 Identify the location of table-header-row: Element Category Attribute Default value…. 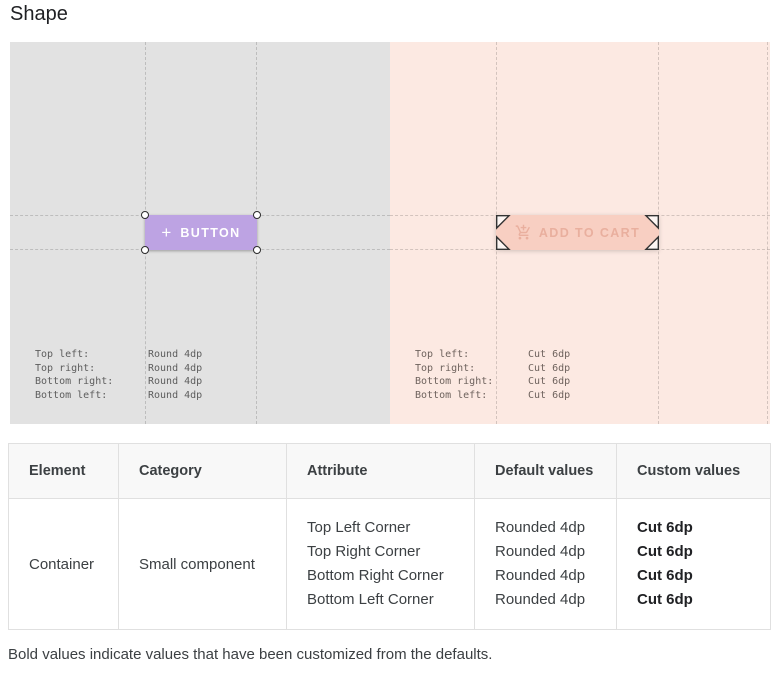
(389, 471).